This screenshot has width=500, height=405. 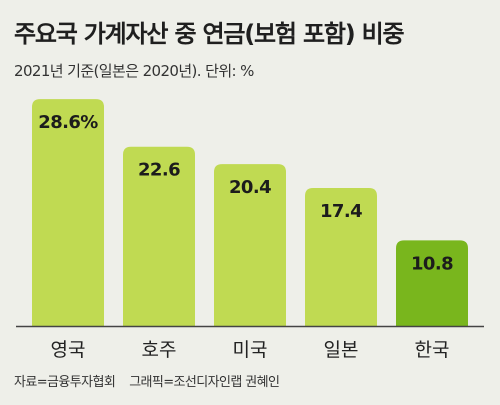 I want to click on value-label-4: 17.4, so click(x=341, y=211).